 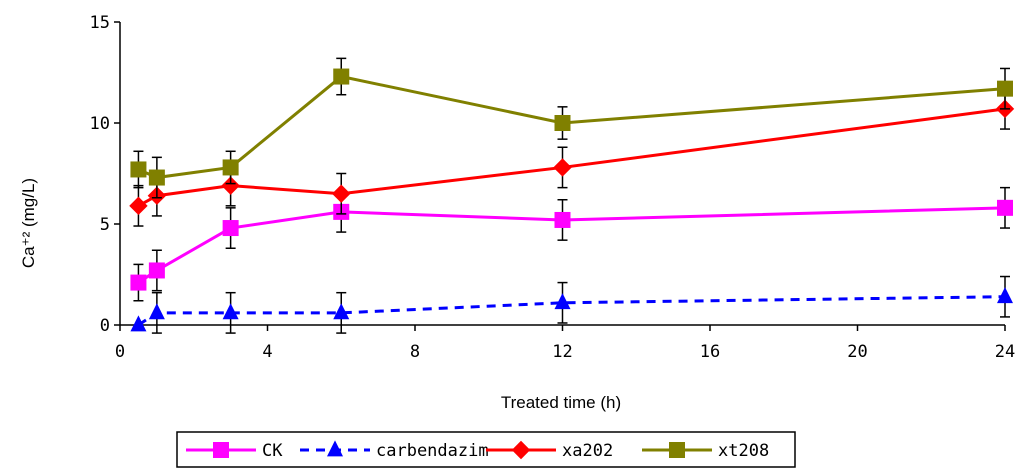 I want to click on y-tick-label: 0, so click(x=105, y=326).